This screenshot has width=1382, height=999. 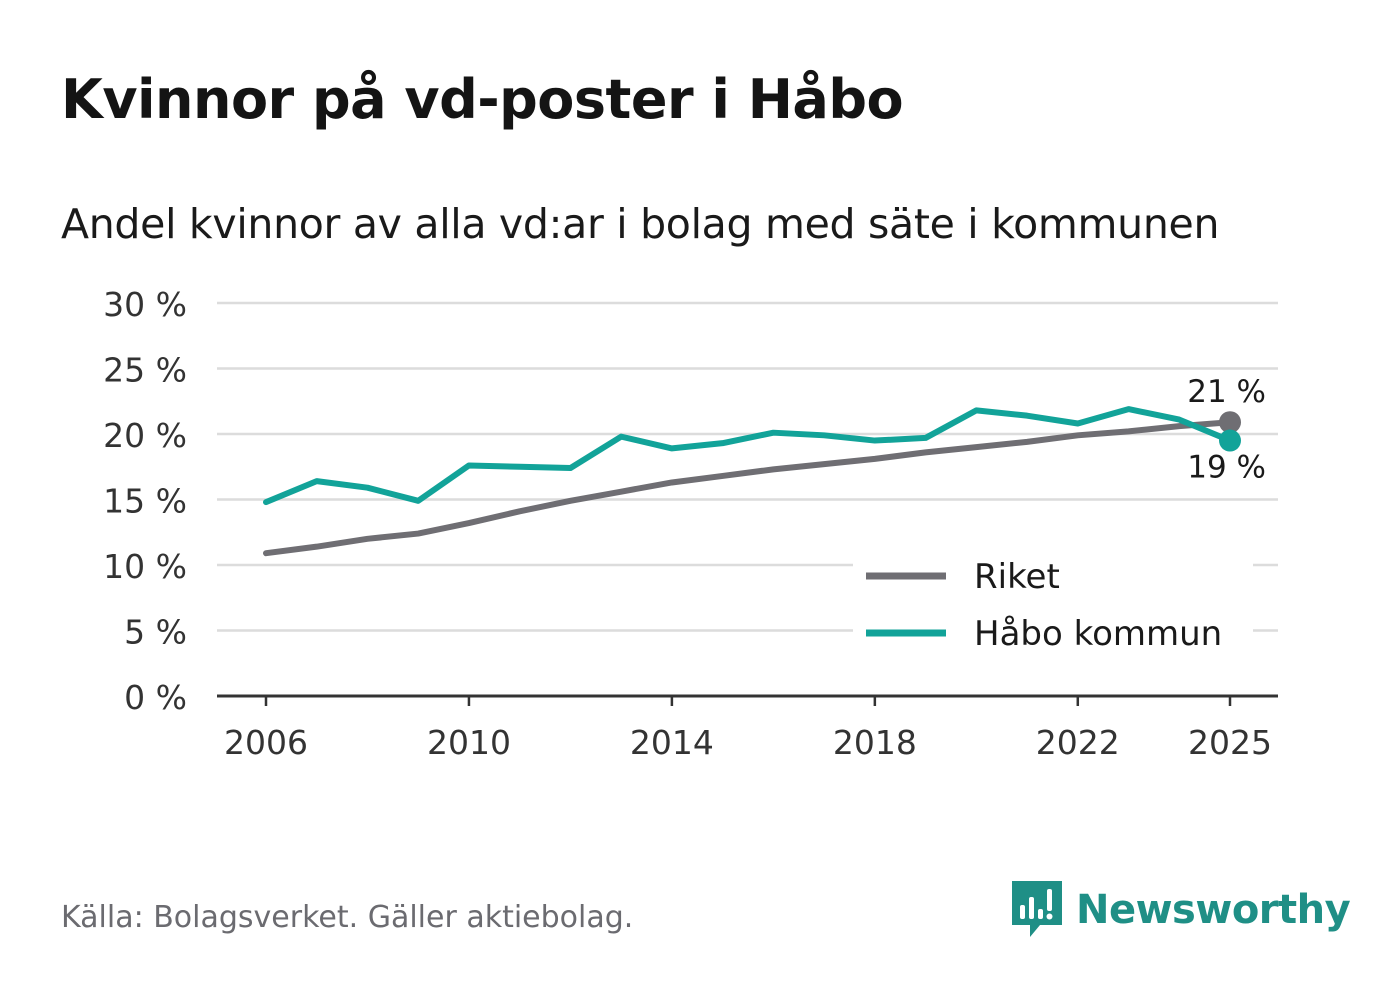 I want to click on y-tick-label: 0 %, so click(x=155, y=697).